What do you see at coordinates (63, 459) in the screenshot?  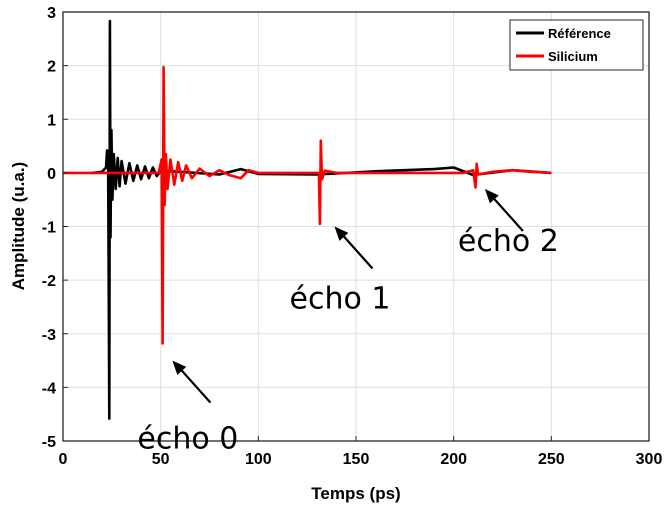 I see `x-tick-label: 0` at bounding box center [63, 459].